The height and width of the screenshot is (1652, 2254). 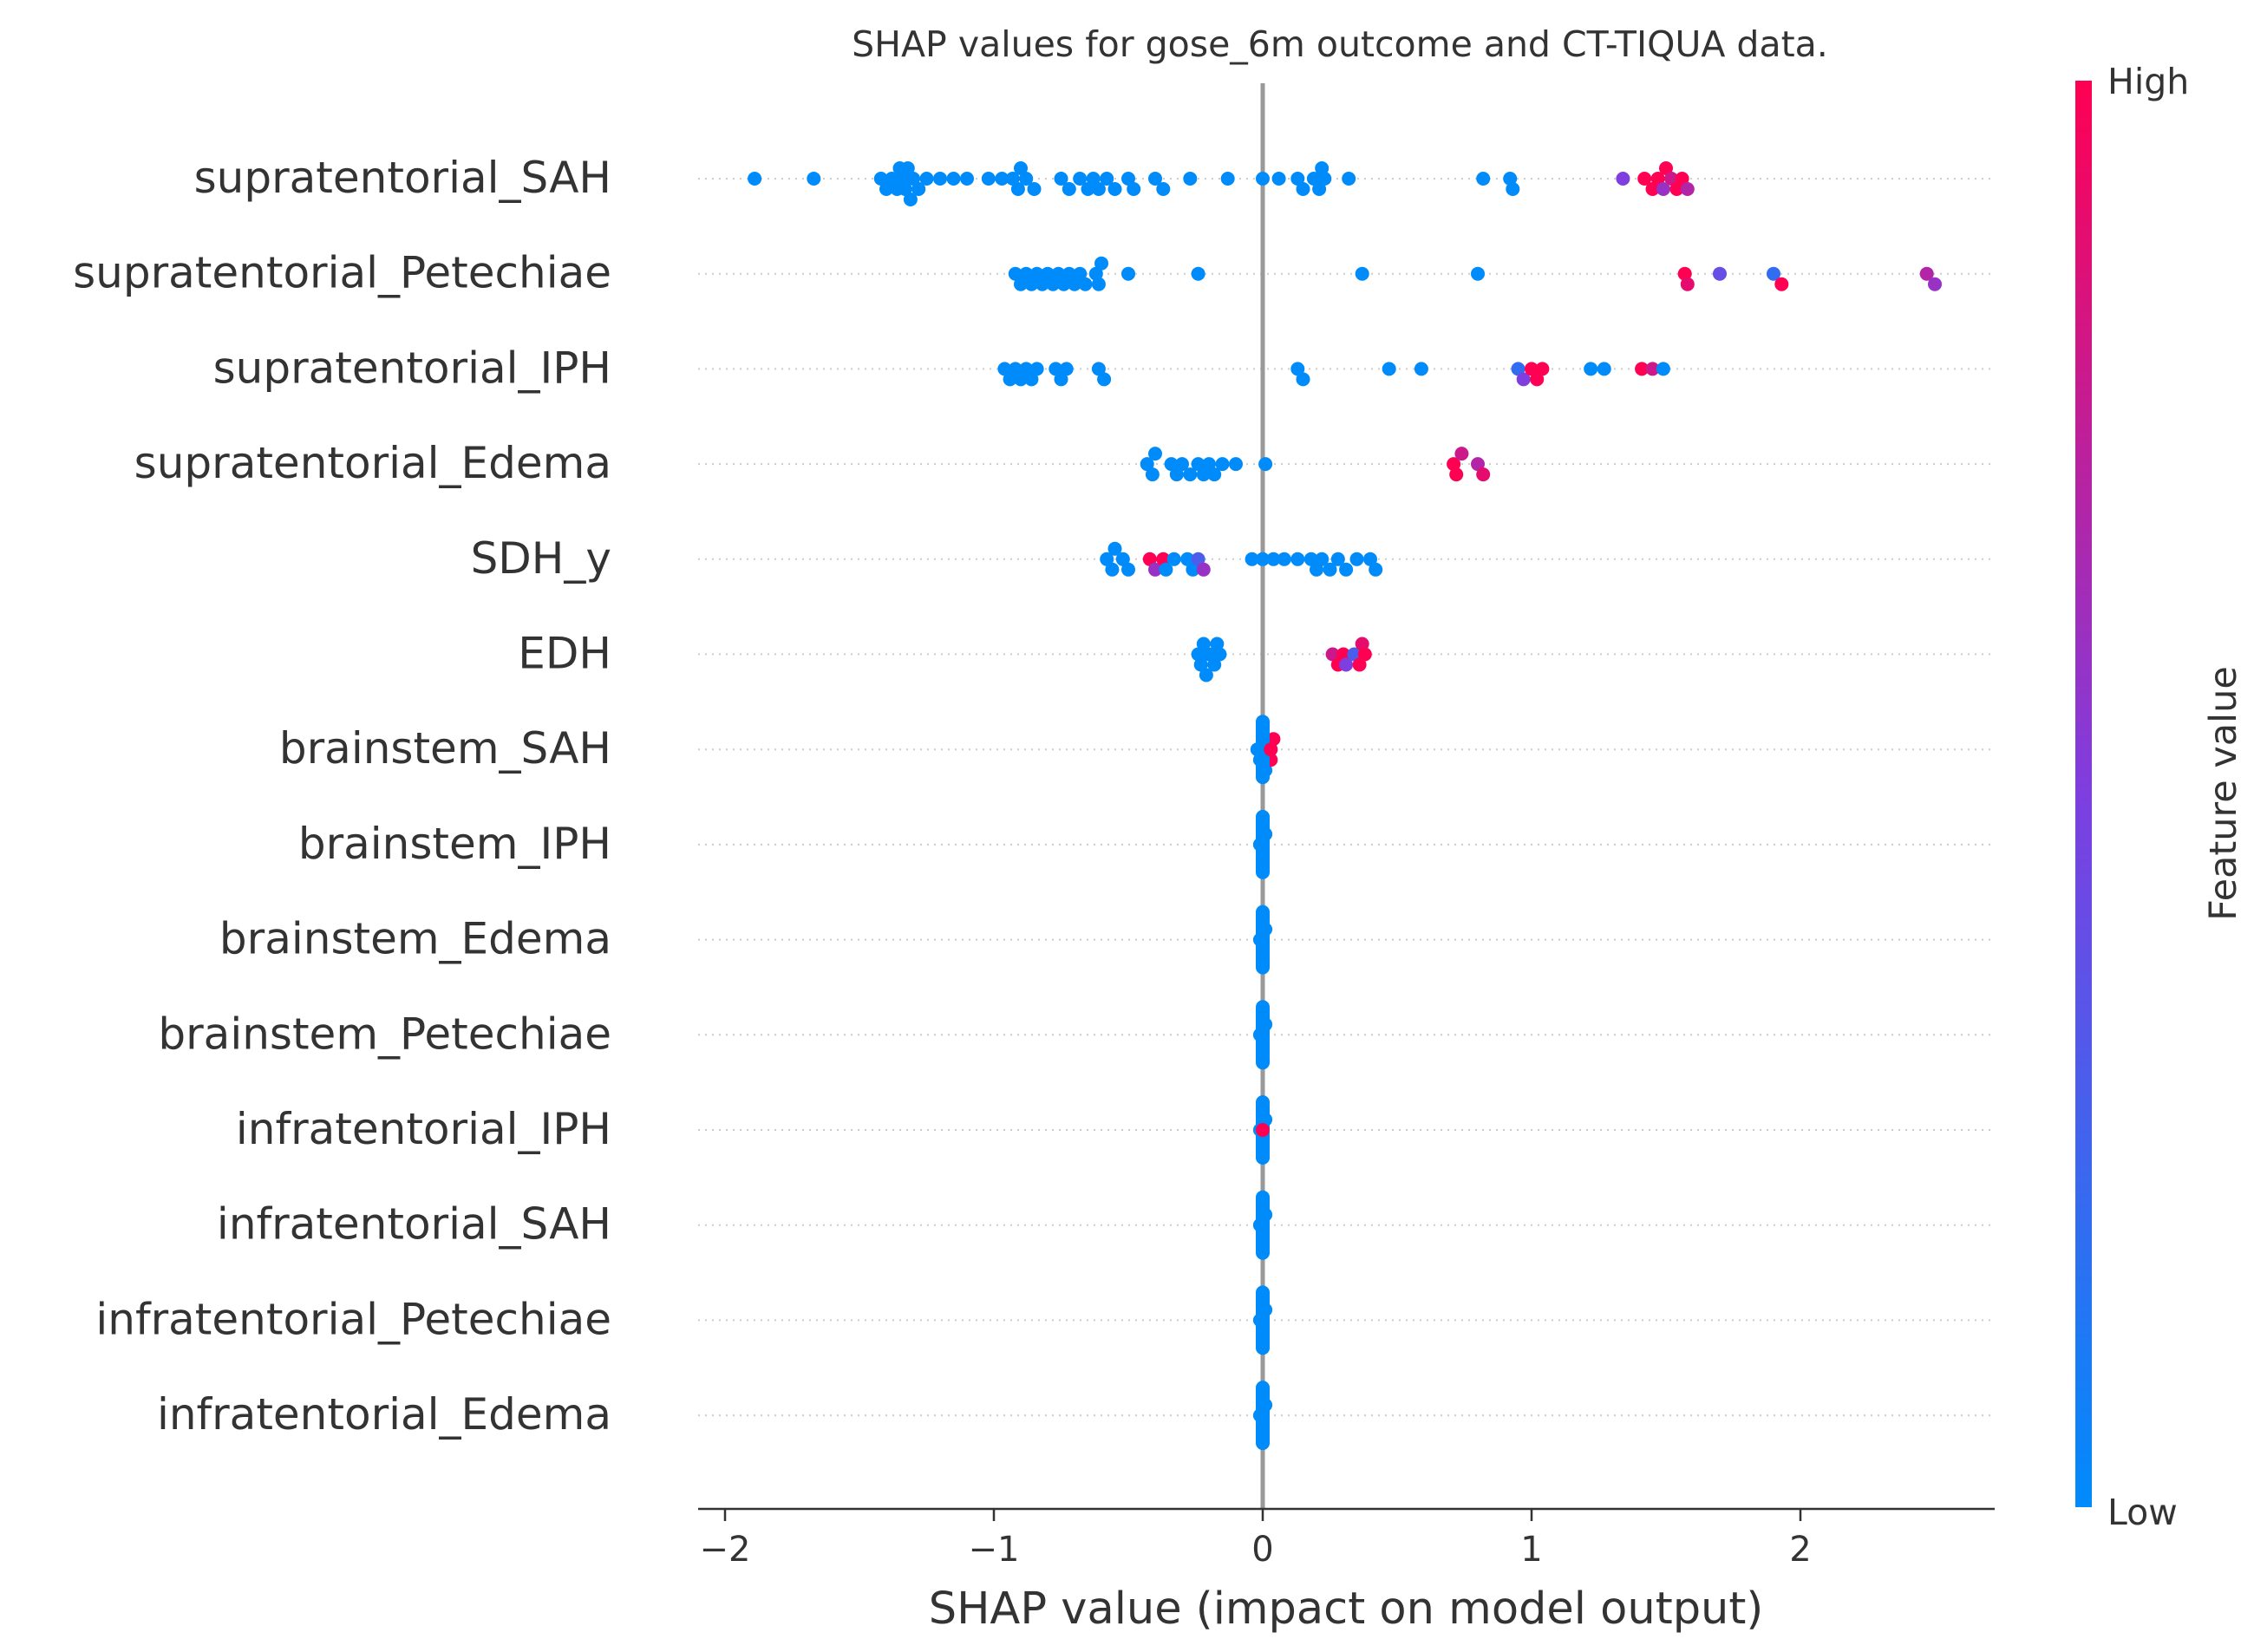 I want to click on colorbar-high-label: High, so click(x=2148, y=82).